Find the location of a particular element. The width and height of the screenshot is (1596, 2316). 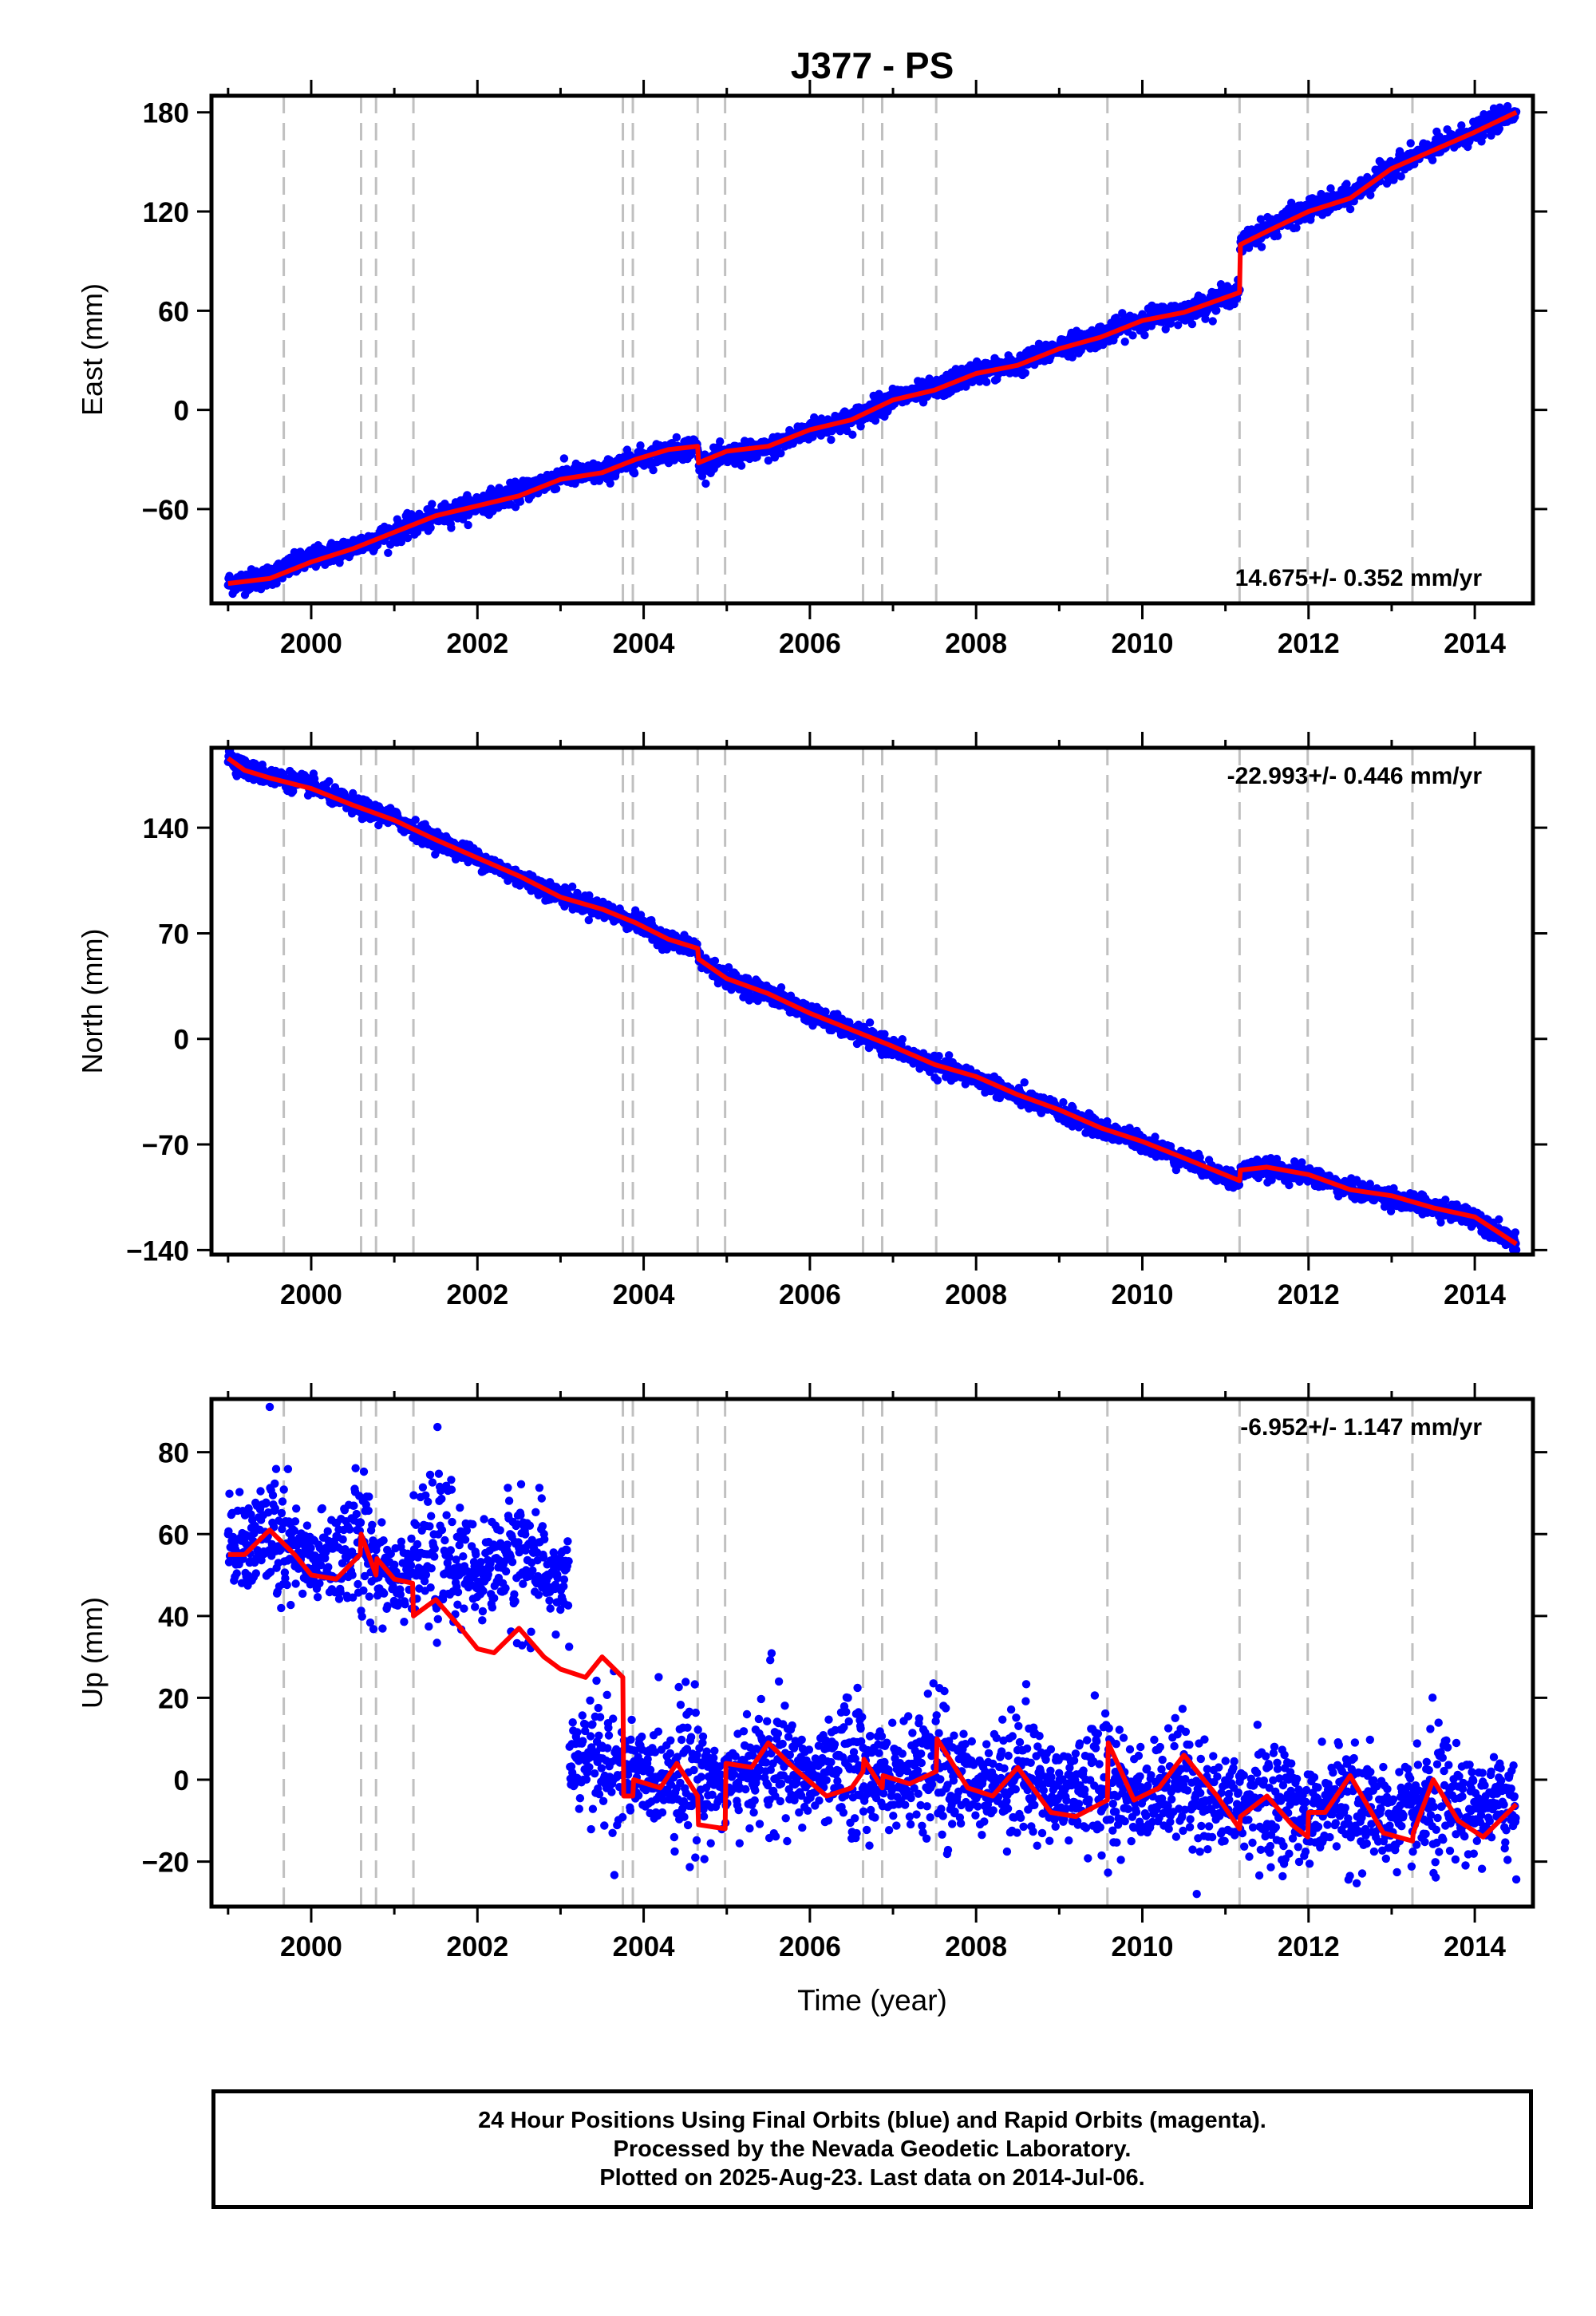

y-tick-label: 180 is located at coordinates (166, 113).